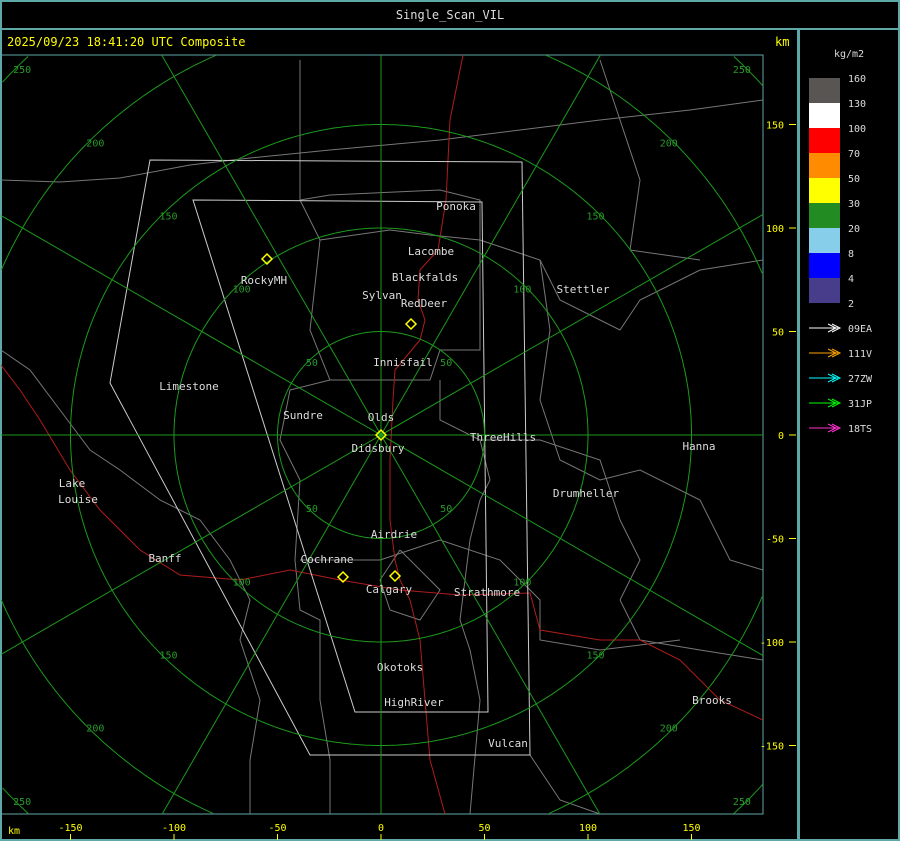 Image resolution: width=900 pixels, height=841 pixels. I want to click on place-label: Ponoka, so click(456, 206).